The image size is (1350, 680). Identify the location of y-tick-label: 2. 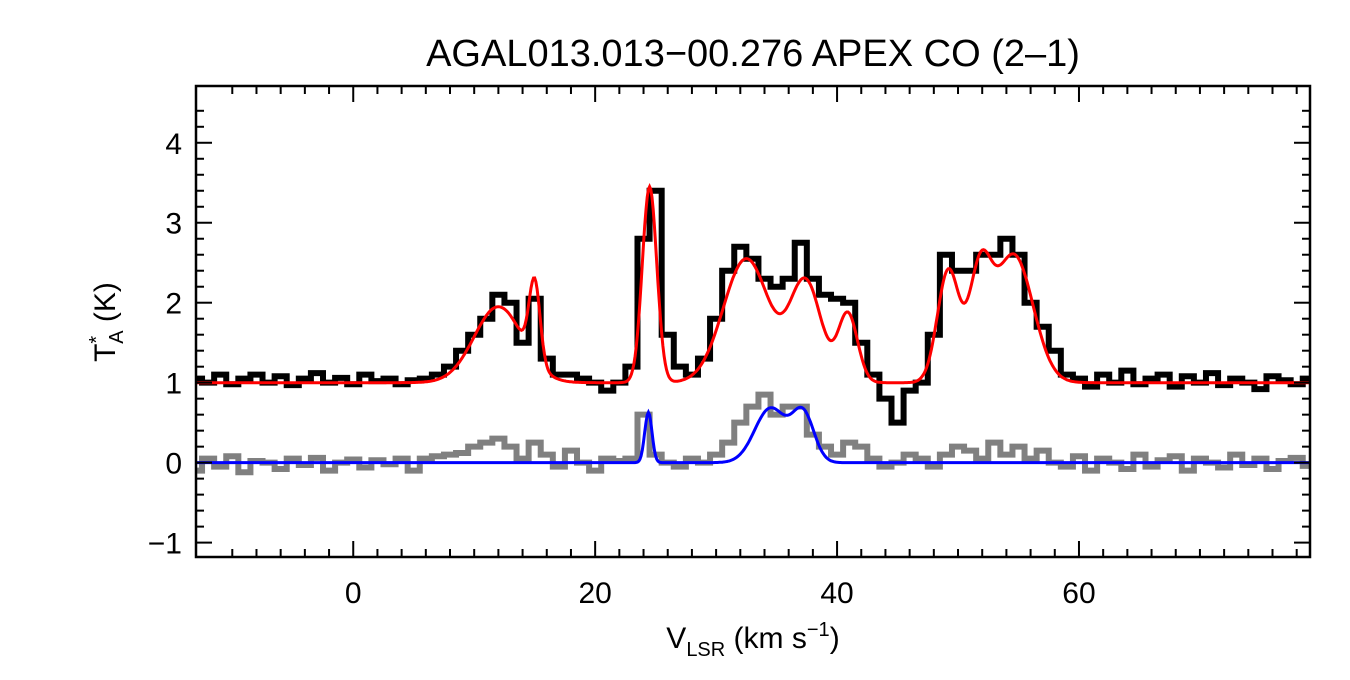
(173, 304).